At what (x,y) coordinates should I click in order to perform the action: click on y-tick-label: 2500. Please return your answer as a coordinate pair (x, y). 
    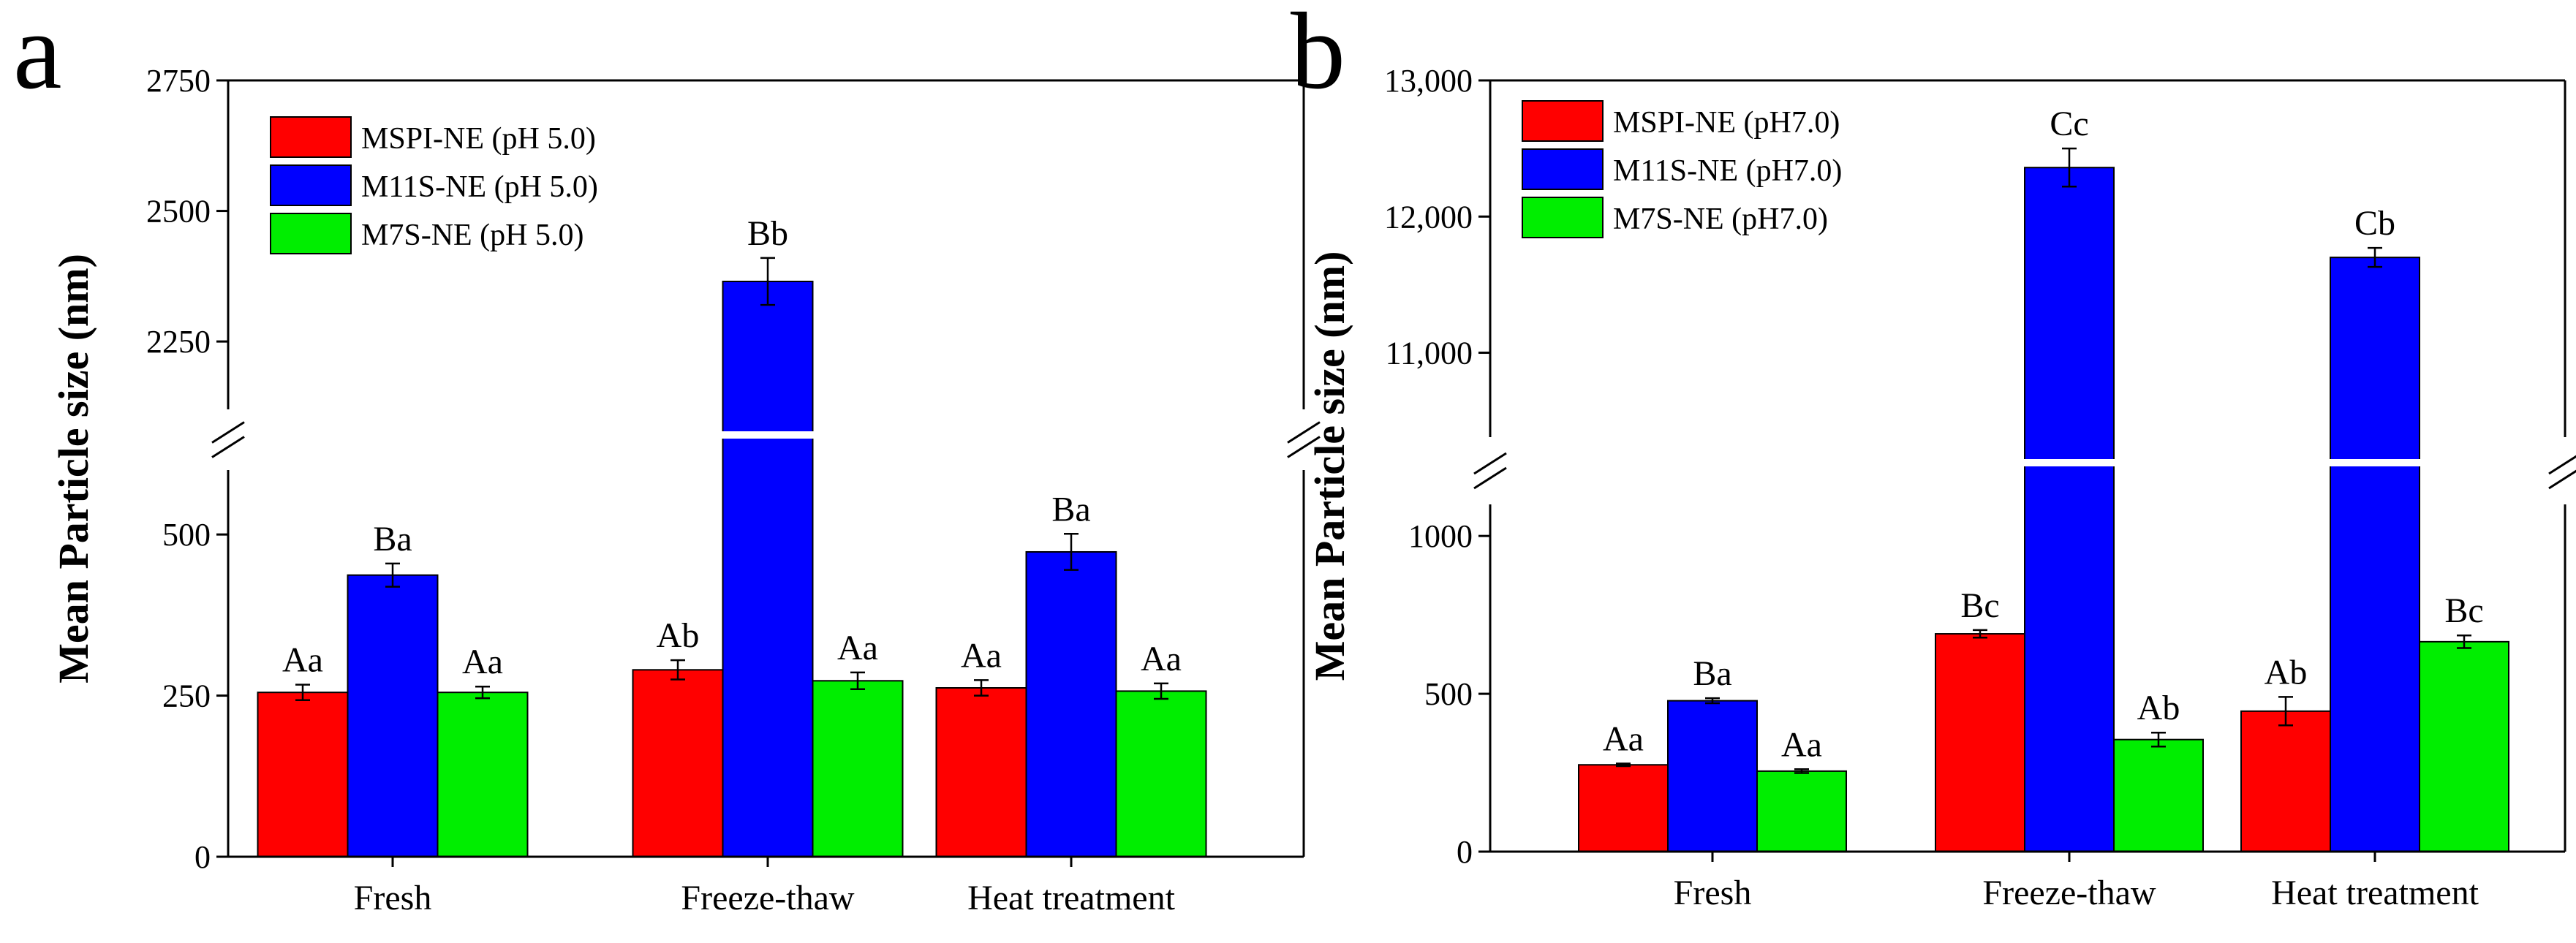
    Looking at the image, I should click on (178, 212).